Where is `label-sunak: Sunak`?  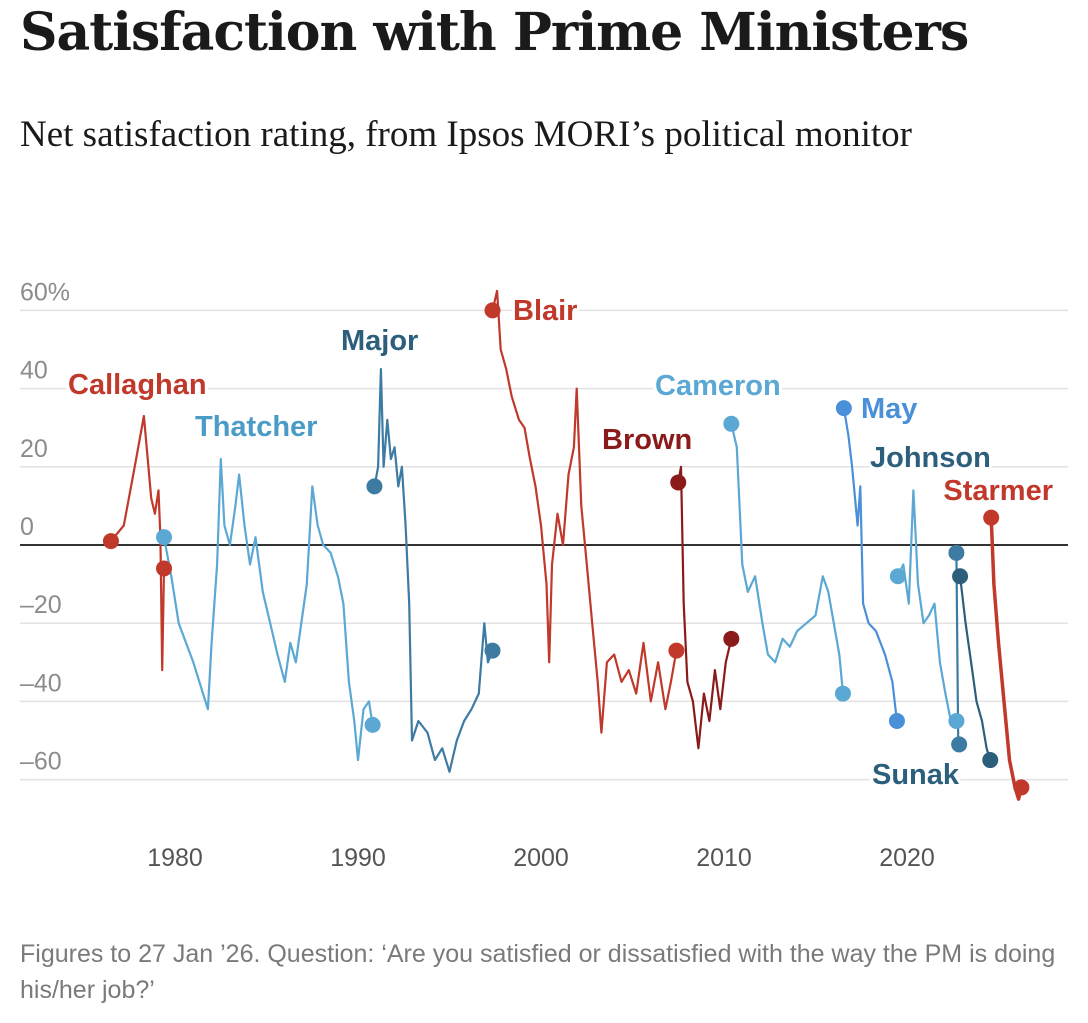 label-sunak: Sunak is located at coordinates (916, 775).